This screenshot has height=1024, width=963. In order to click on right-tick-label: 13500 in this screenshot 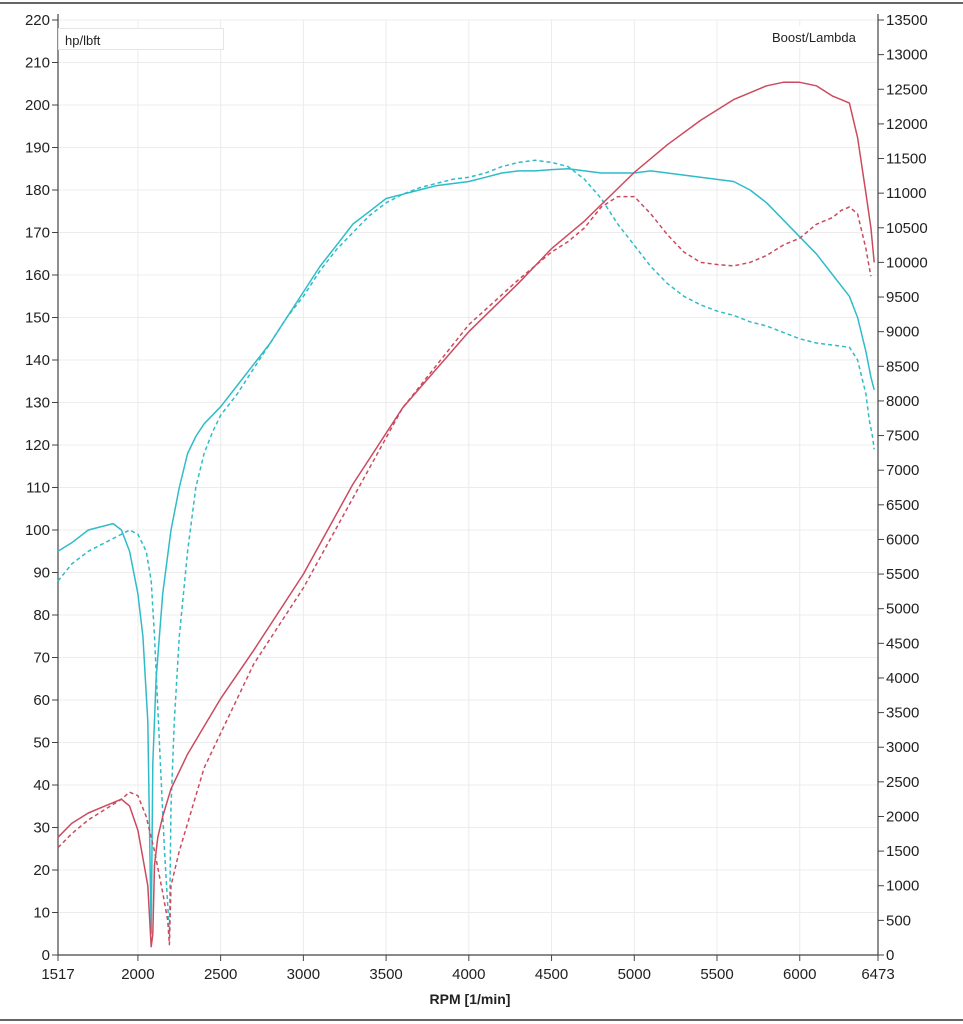, I will do `click(907, 20)`.